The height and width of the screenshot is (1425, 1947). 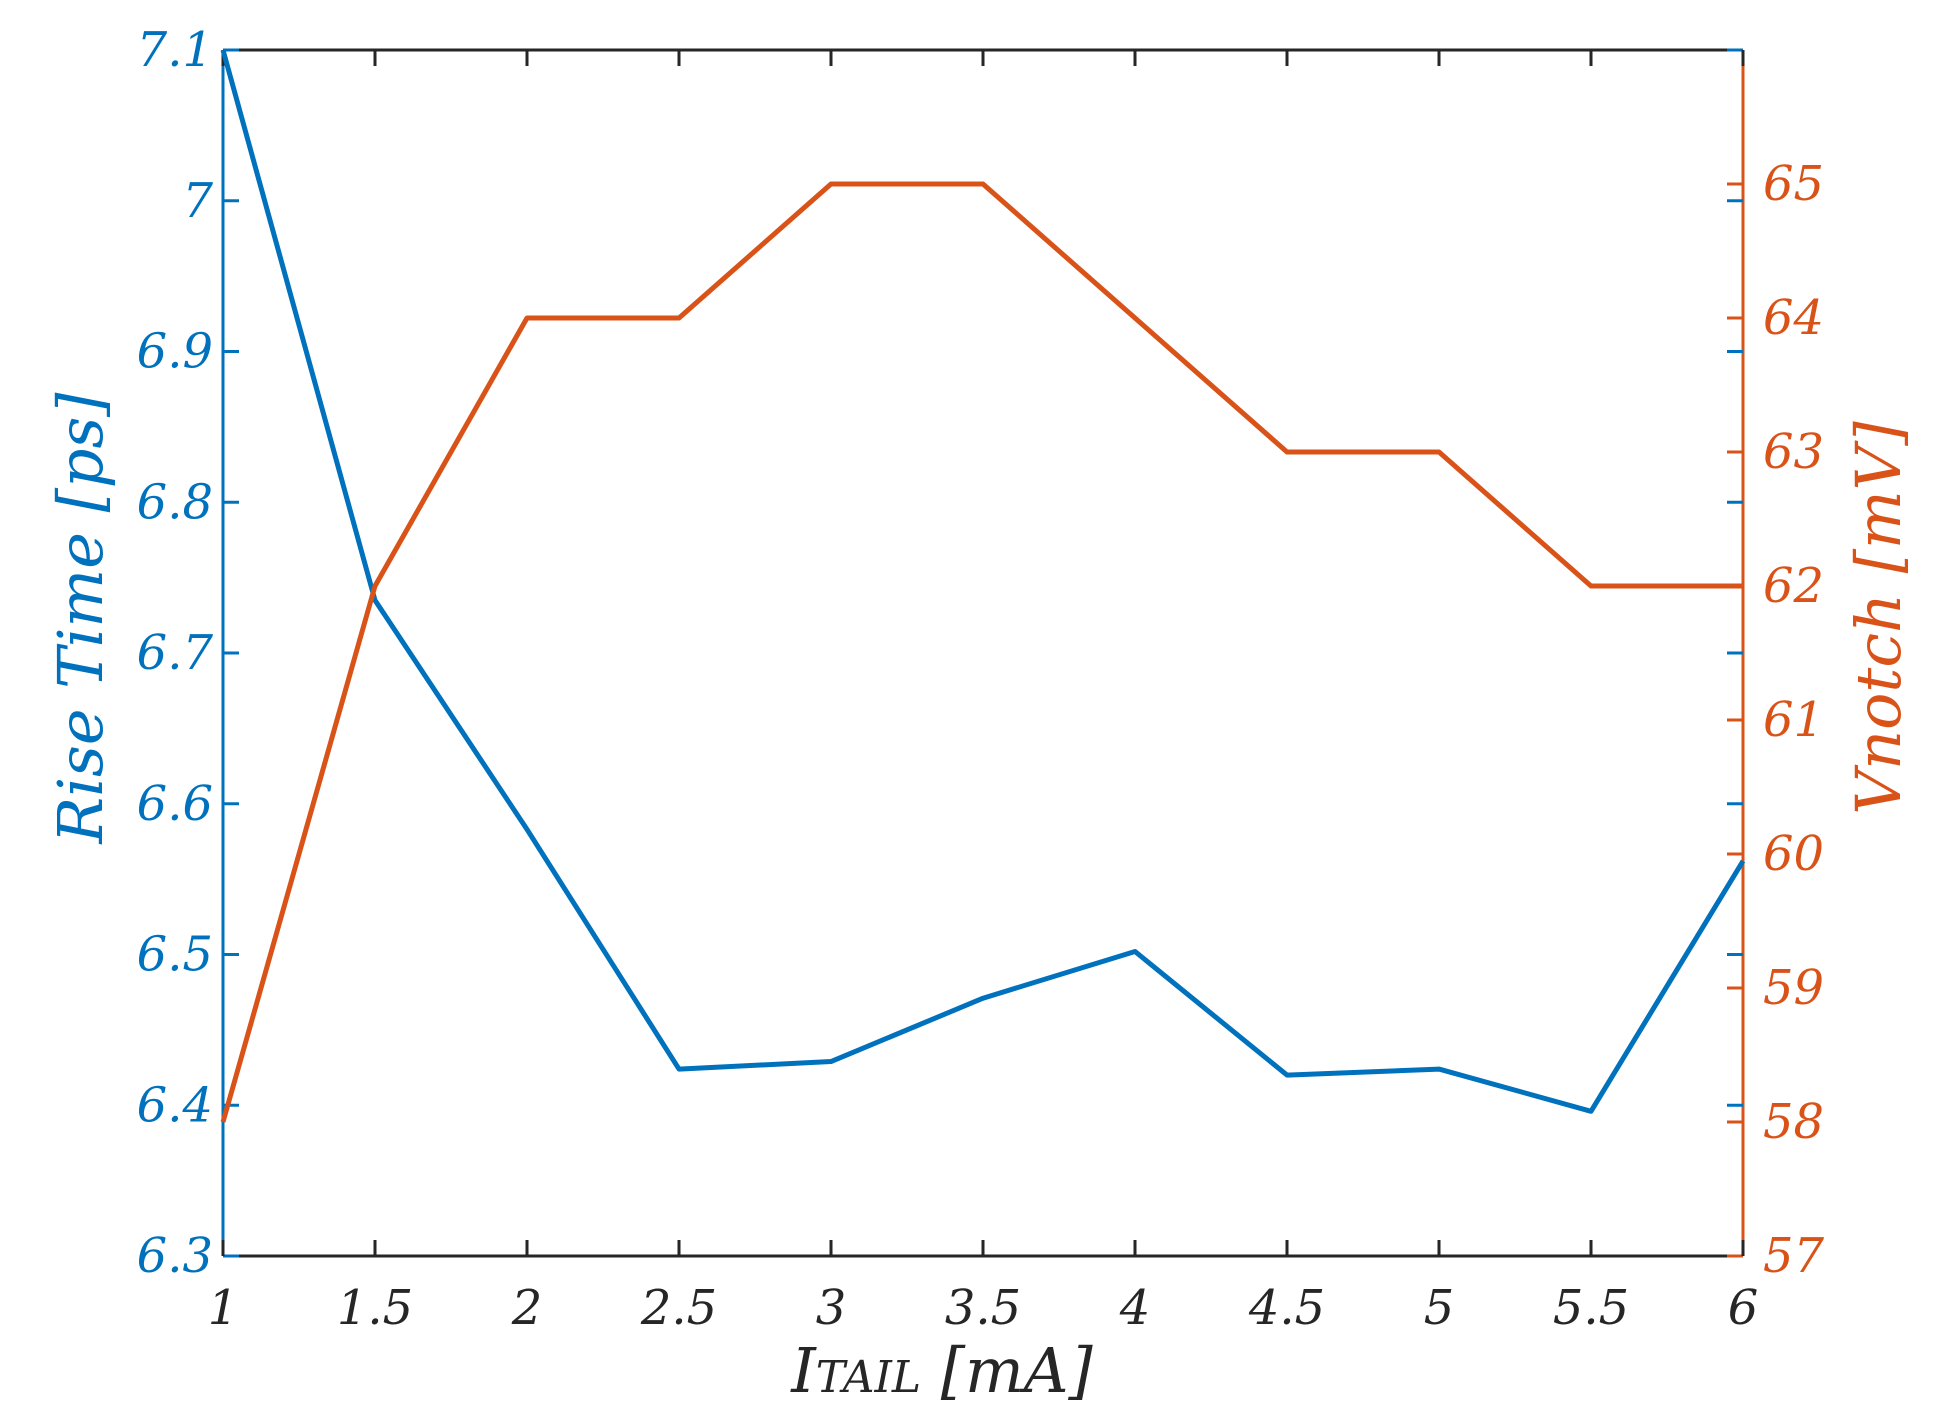 I want to click on x-axis-title: ITAIL [mA], so click(x=941, y=1370).